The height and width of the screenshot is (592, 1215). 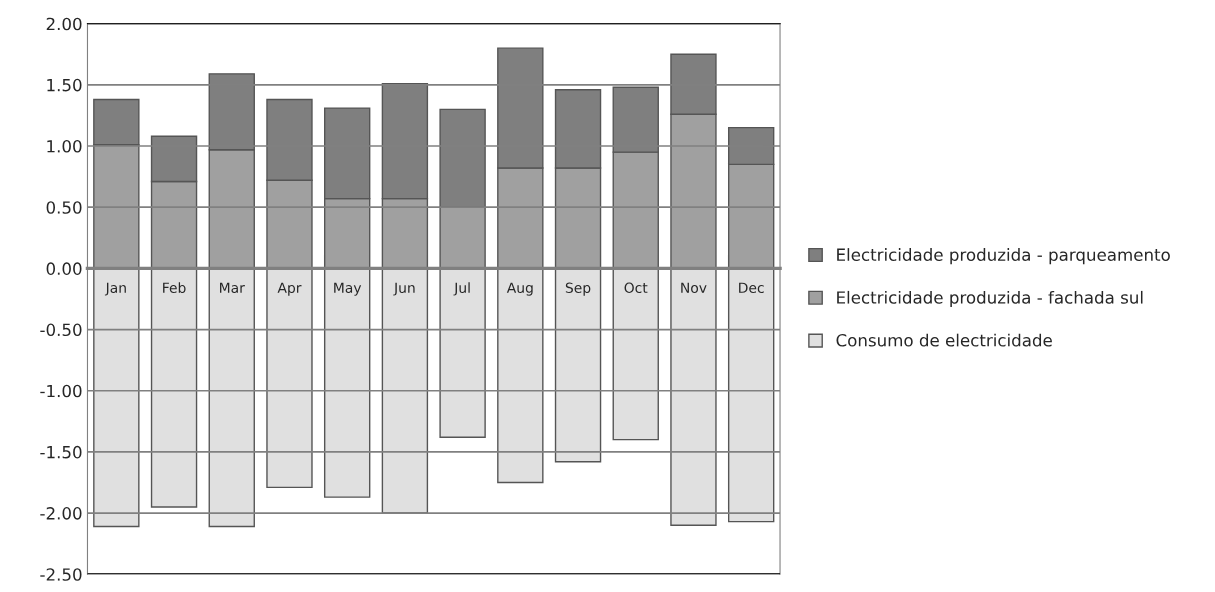 What do you see at coordinates (751, 288) in the screenshot?
I see `x-tick-label: Dec` at bounding box center [751, 288].